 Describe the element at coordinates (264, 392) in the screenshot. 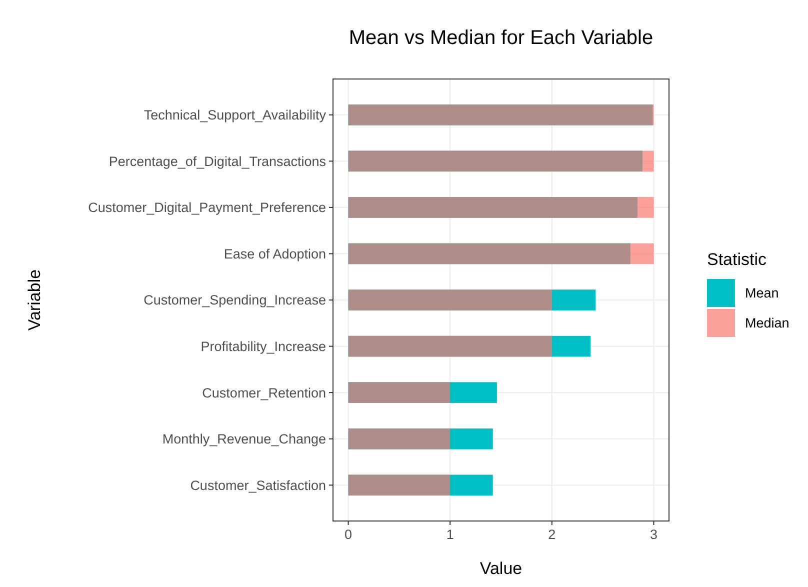

I see `y-tick-label: Customer_Retention` at that location.